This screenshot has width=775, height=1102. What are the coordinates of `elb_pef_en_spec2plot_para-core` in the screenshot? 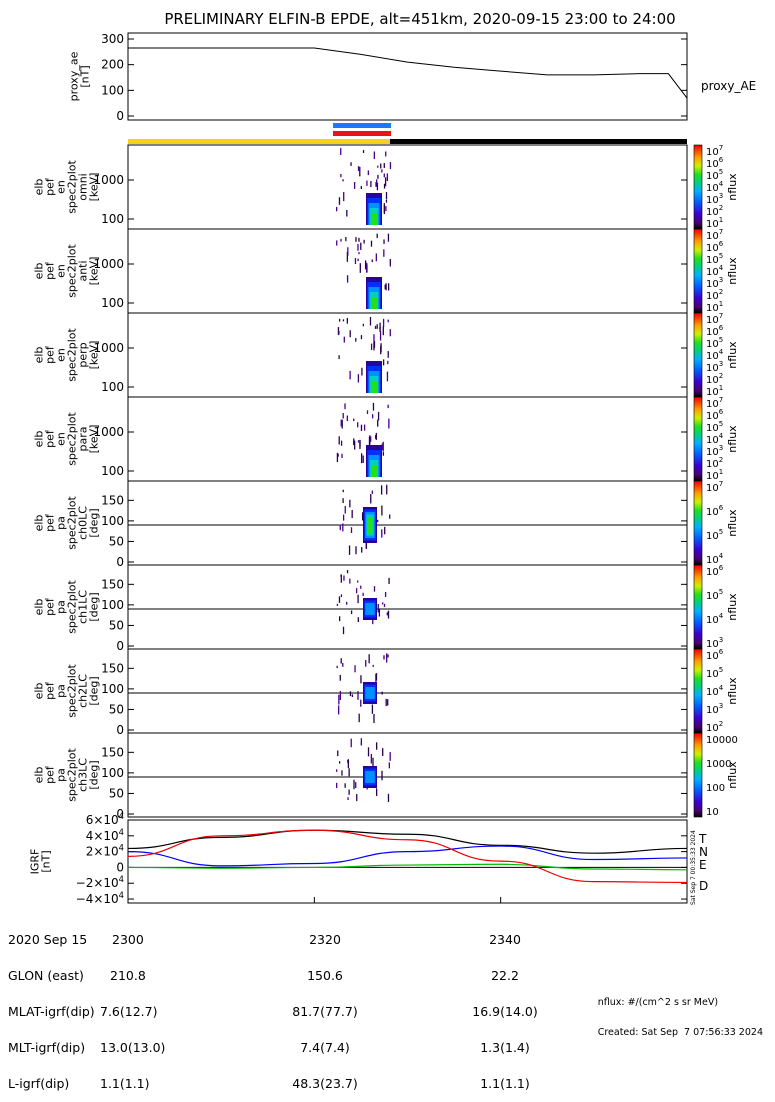 It's located at (374, 471).